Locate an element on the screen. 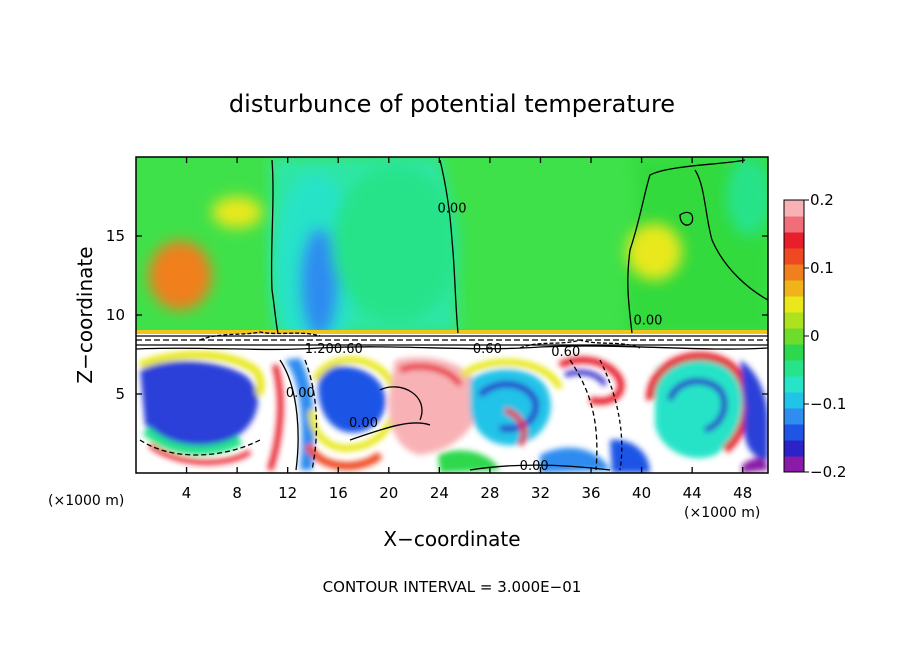 Image resolution: width=904 pixels, height=654 pixels. colorbar-tick-label: 0.2 is located at coordinates (822, 200).